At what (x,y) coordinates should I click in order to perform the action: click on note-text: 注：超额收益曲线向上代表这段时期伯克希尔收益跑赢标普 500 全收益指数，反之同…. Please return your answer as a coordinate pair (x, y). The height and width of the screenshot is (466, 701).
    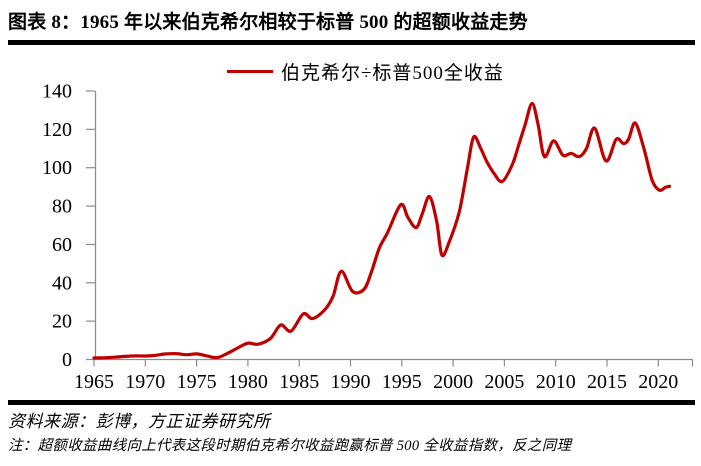
    Looking at the image, I should click on (290, 446).